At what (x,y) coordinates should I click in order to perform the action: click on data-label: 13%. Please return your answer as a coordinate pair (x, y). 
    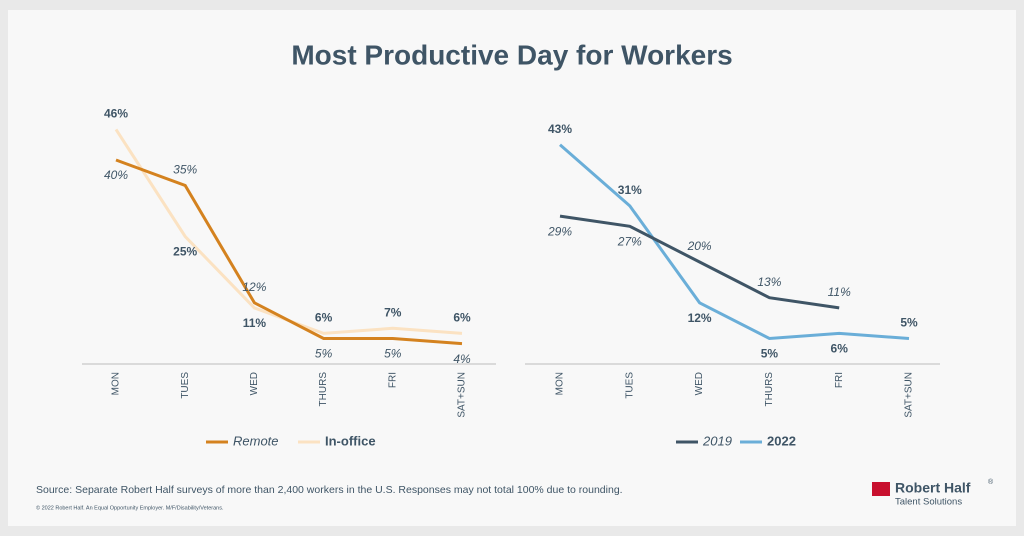
    Looking at the image, I should click on (769, 282).